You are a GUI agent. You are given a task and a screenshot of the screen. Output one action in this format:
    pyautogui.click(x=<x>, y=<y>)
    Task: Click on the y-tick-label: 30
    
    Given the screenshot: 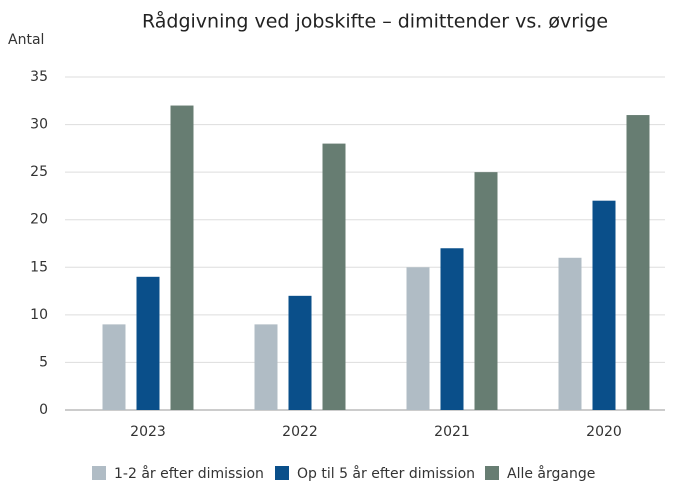 What is the action you would take?
    pyautogui.click(x=39, y=125)
    